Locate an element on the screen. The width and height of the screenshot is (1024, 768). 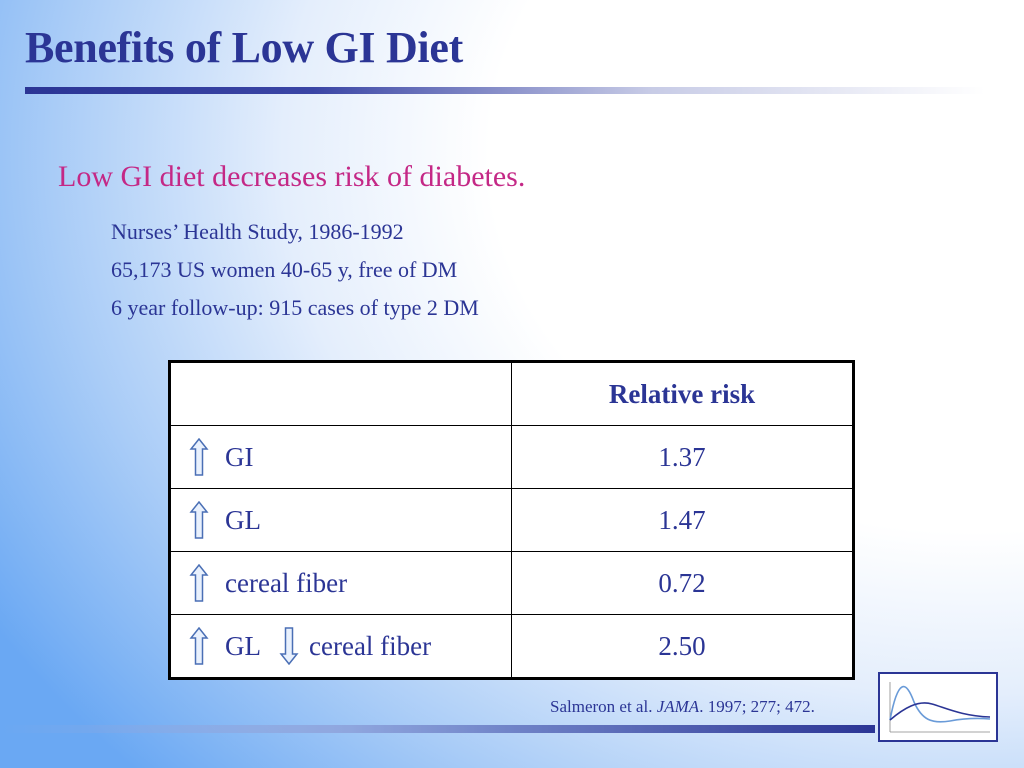
table-row: cereal fiber 0.72 is located at coordinates (511, 583).